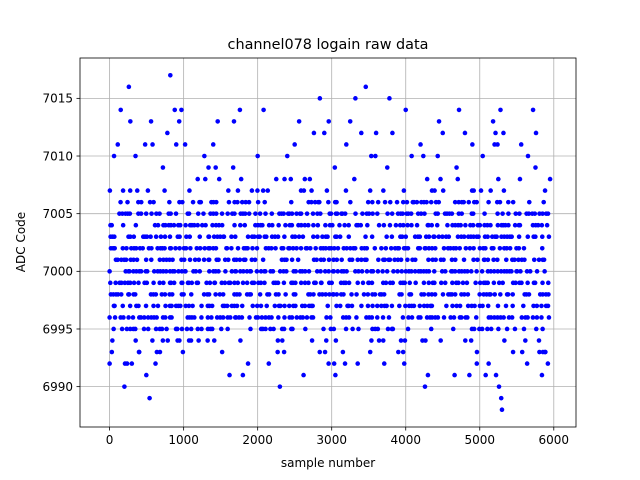 The width and height of the screenshot is (640, 480). What do you see at coordinates (57, 156) in the screenshot?
I see `y-tick-label: 7010` at bounding box center [57, 156].